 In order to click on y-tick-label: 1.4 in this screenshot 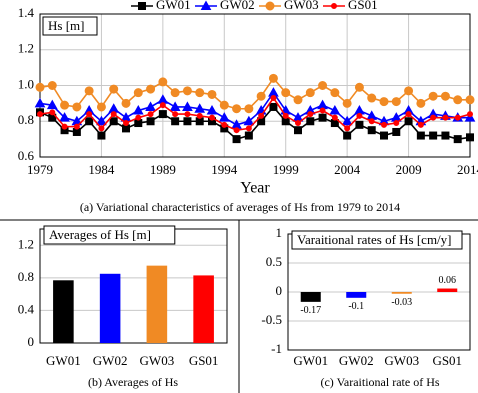, I will do `click(26, 12)`.